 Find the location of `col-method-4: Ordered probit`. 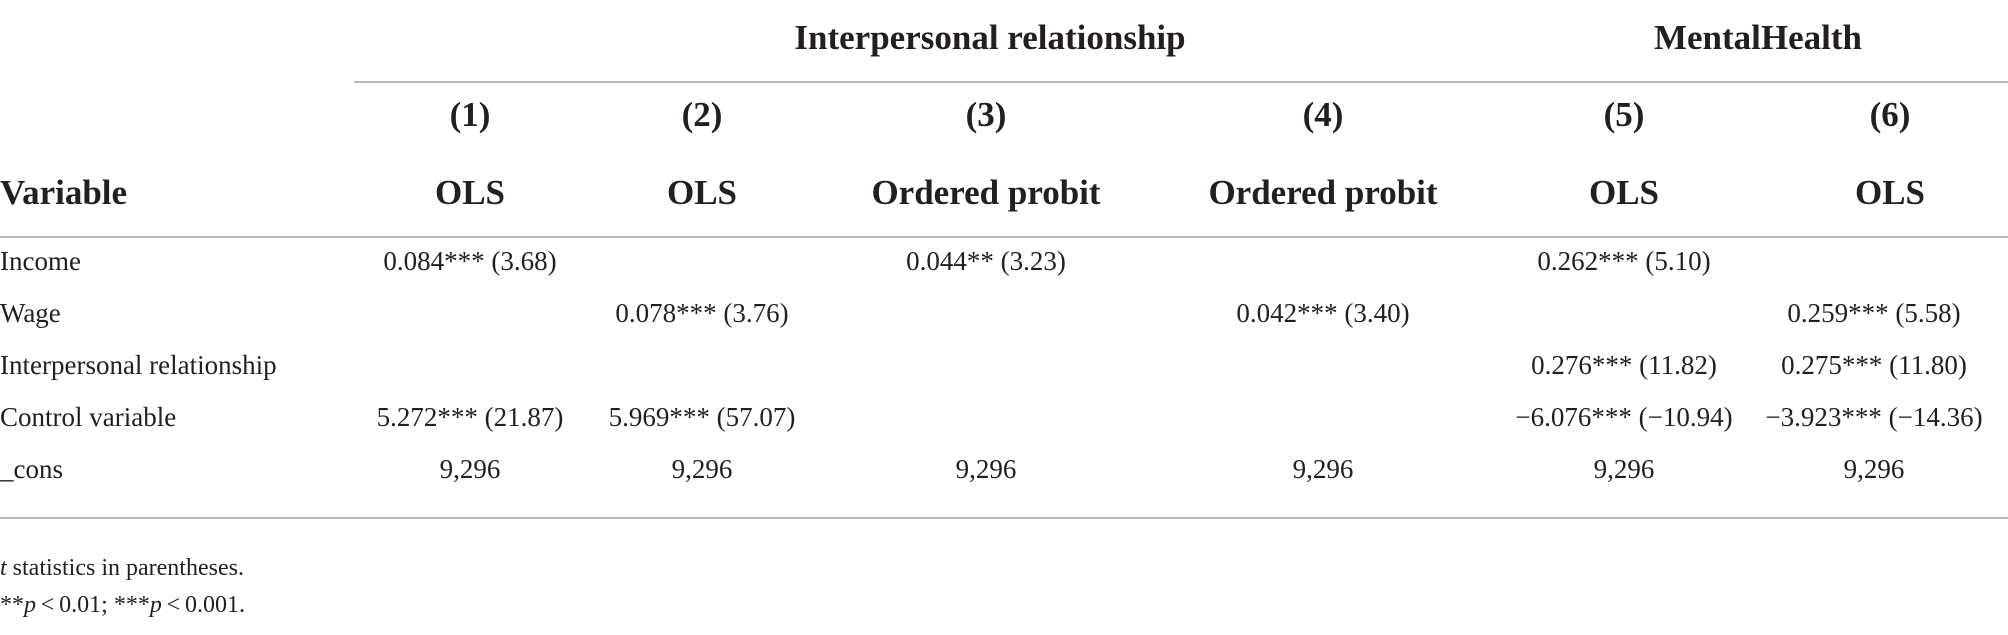

col-method-4: Ordered probit is located at coordinates (1323, 192).